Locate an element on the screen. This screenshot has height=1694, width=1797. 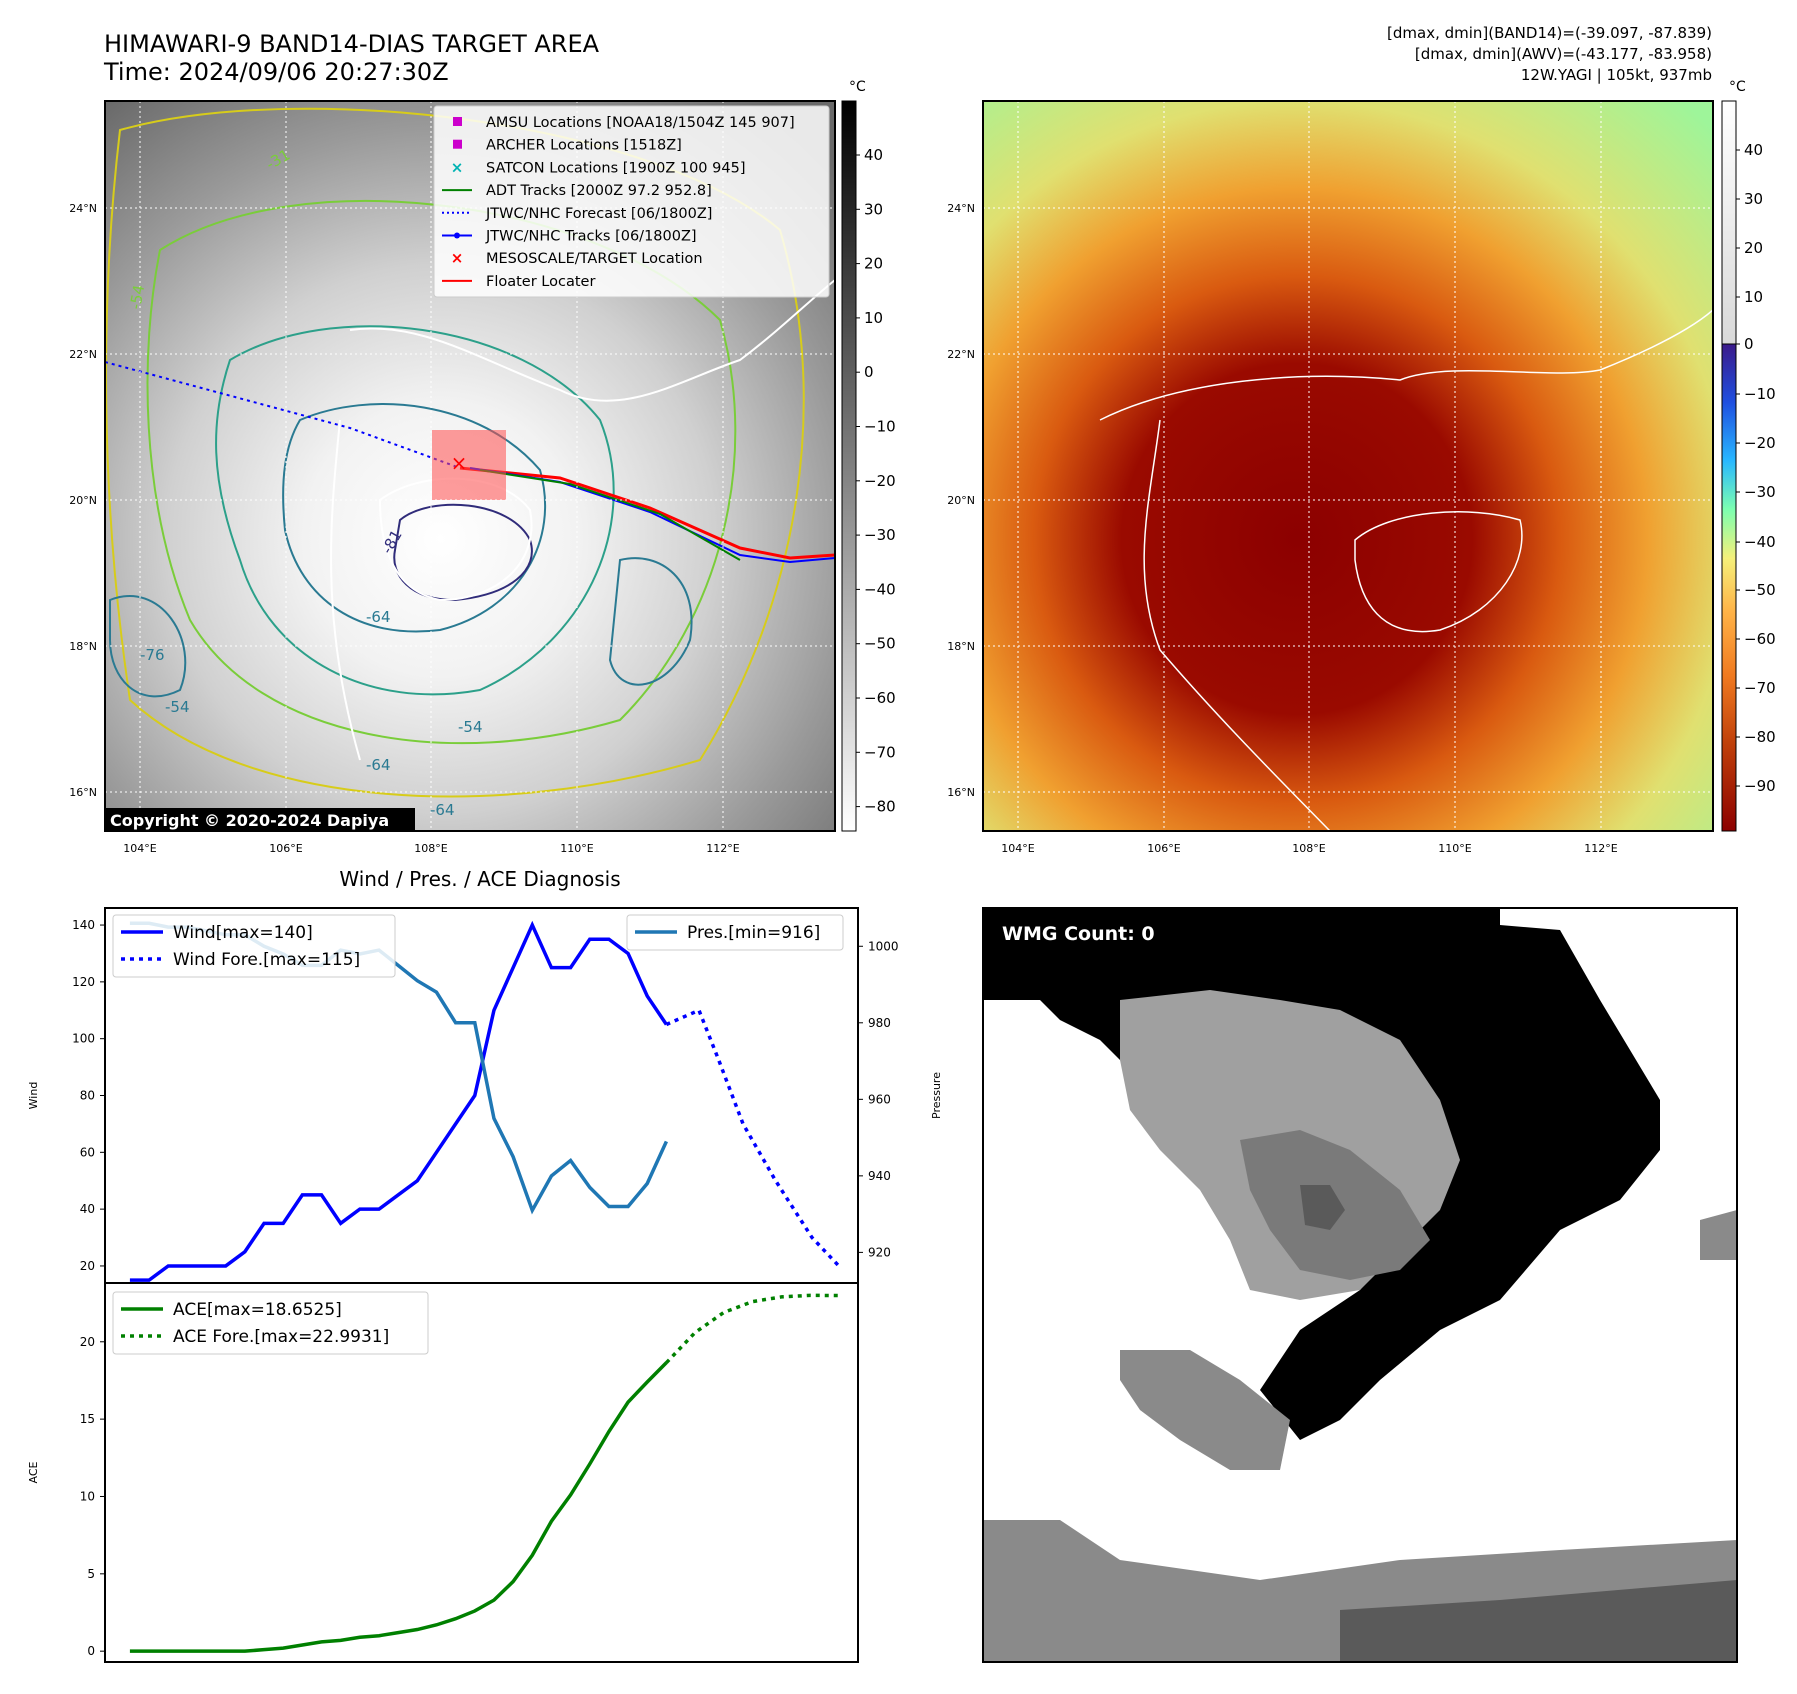
legend-label: Wind[max=140] is located at coordinates (243, 933).